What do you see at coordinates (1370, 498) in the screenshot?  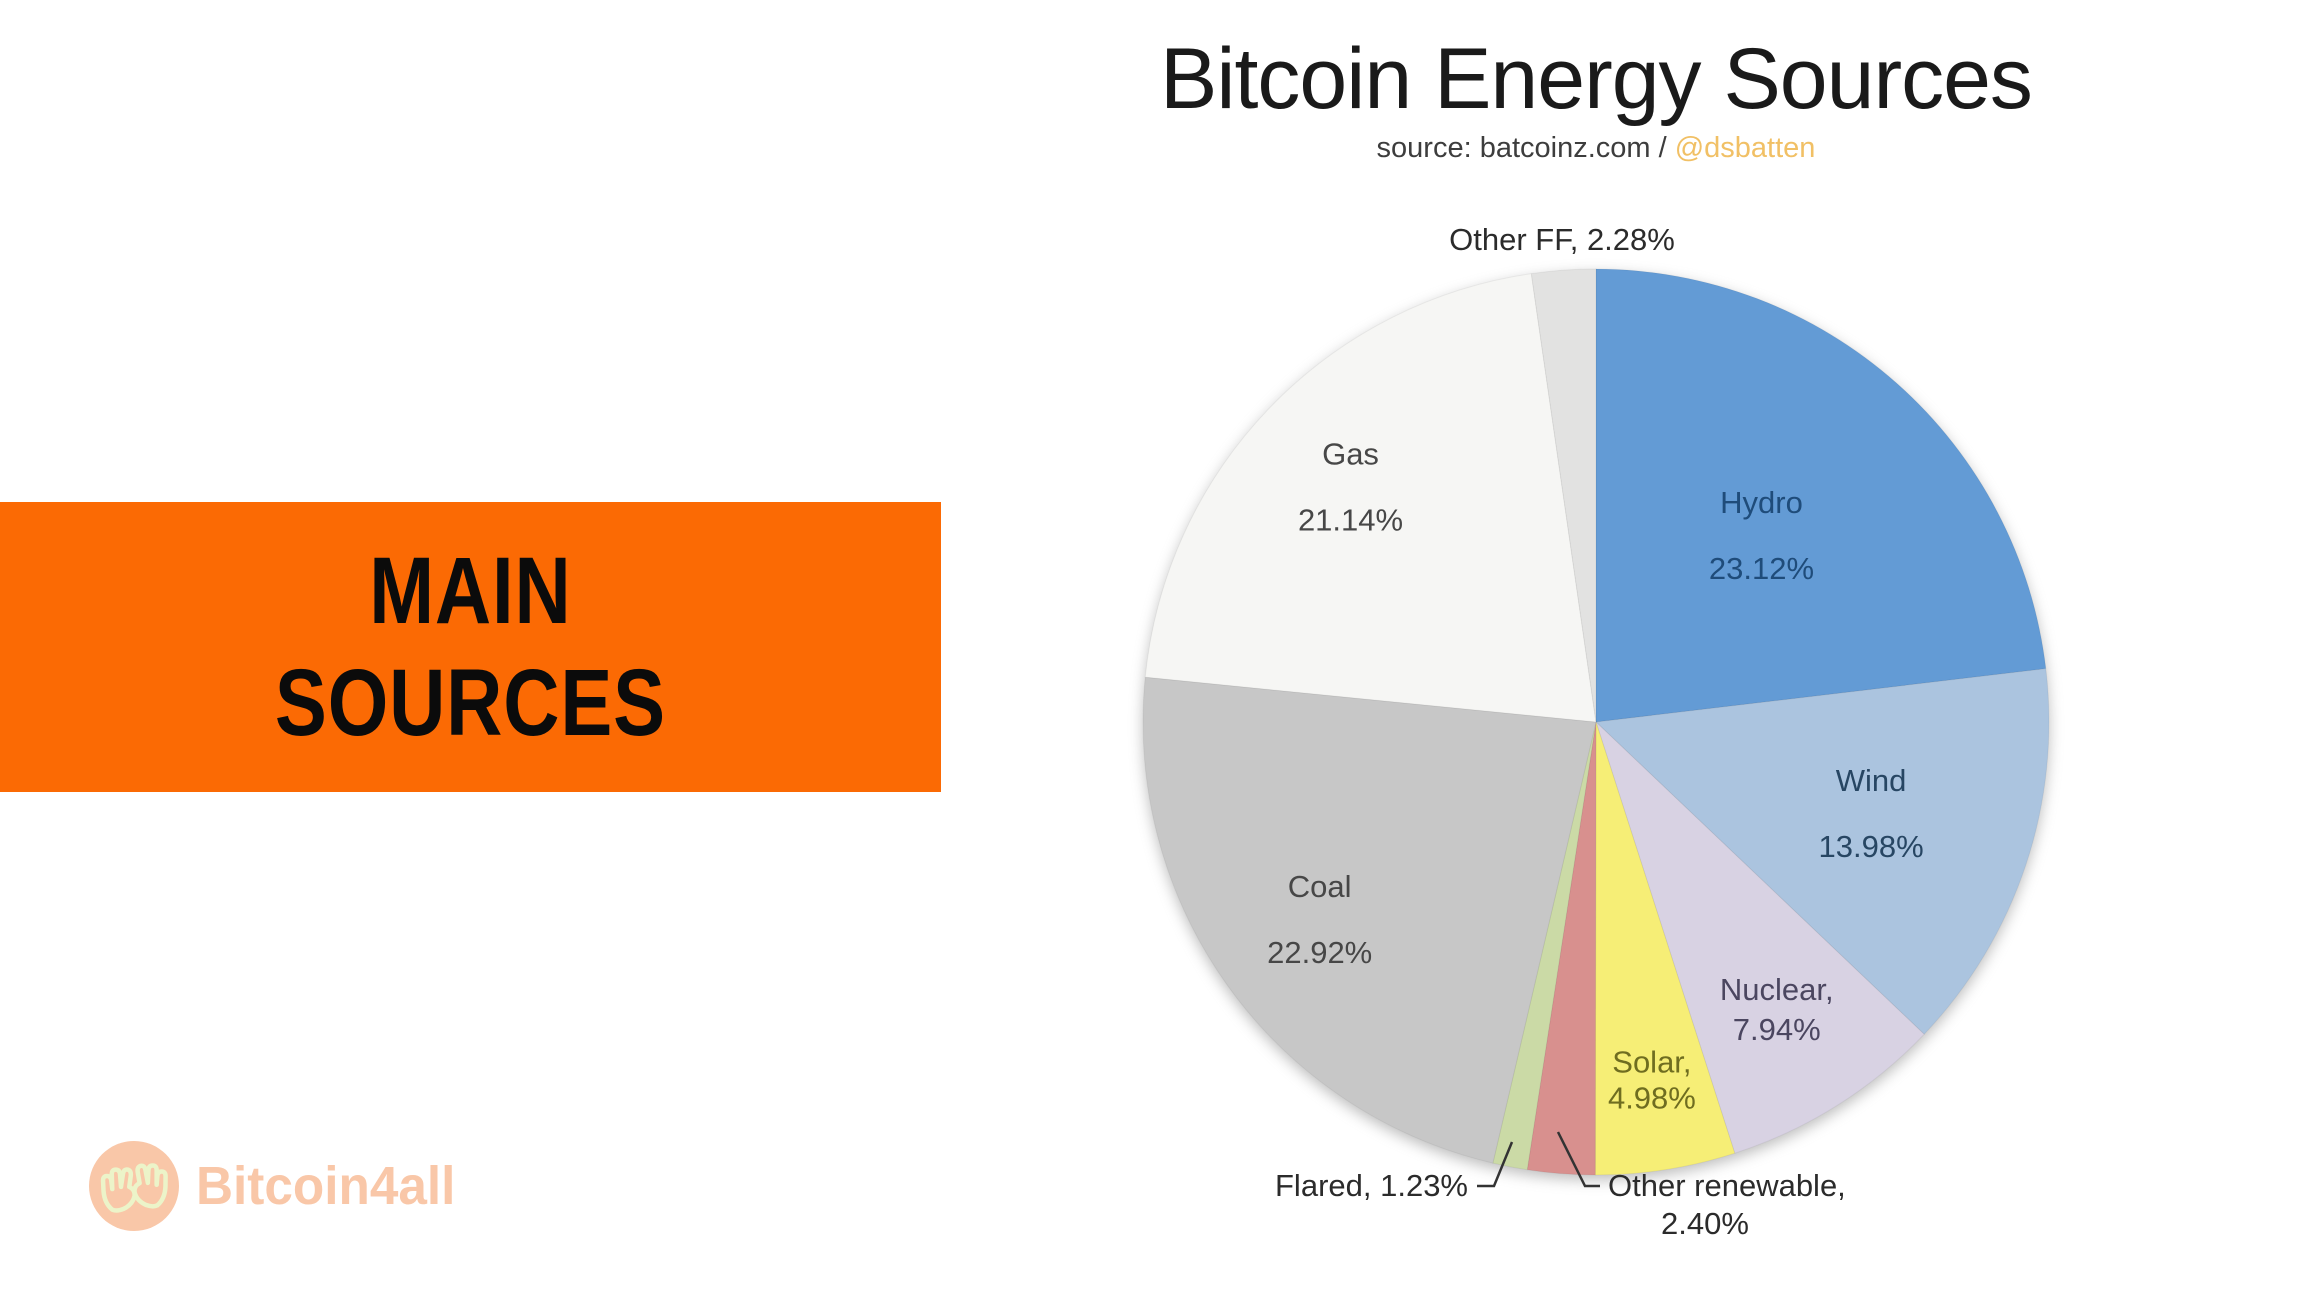 I see `pie-slice-gas` at bounding box center [1370, 498].